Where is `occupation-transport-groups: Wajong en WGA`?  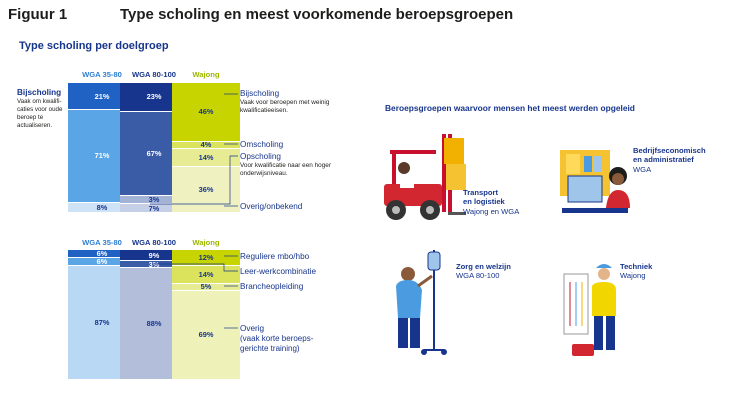
occupation-transport-groups: Wajong en WGA is located at coordinates (491, 211).